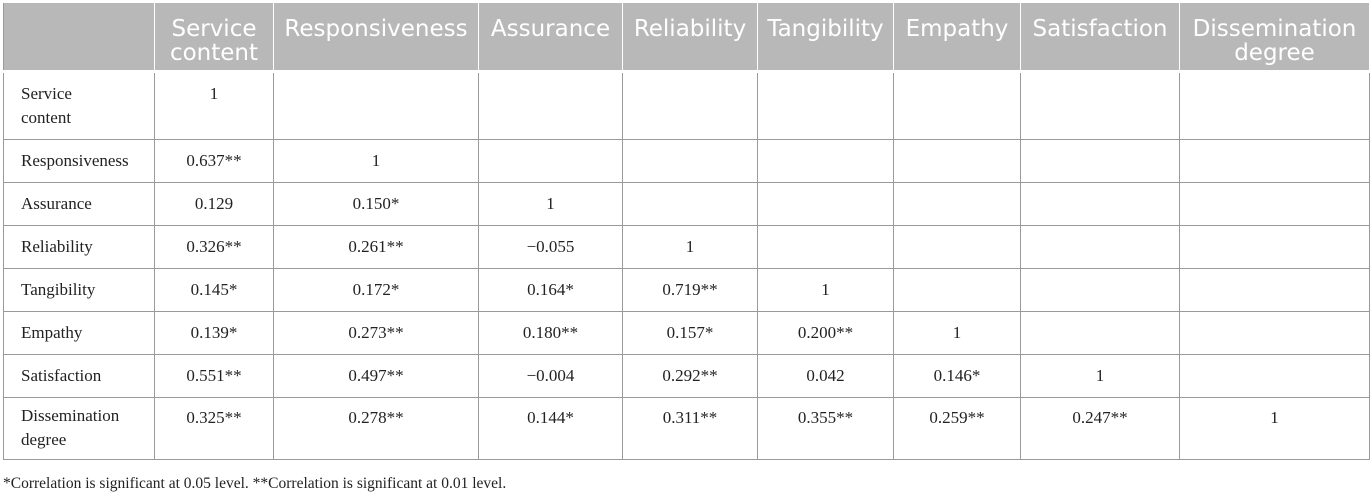 This screenshot has width=1372, height=498. What do you see at coordinates (214, 160) in the screenshot?
I see `table-cell: 0.637**` at bounding box center [214, 160].